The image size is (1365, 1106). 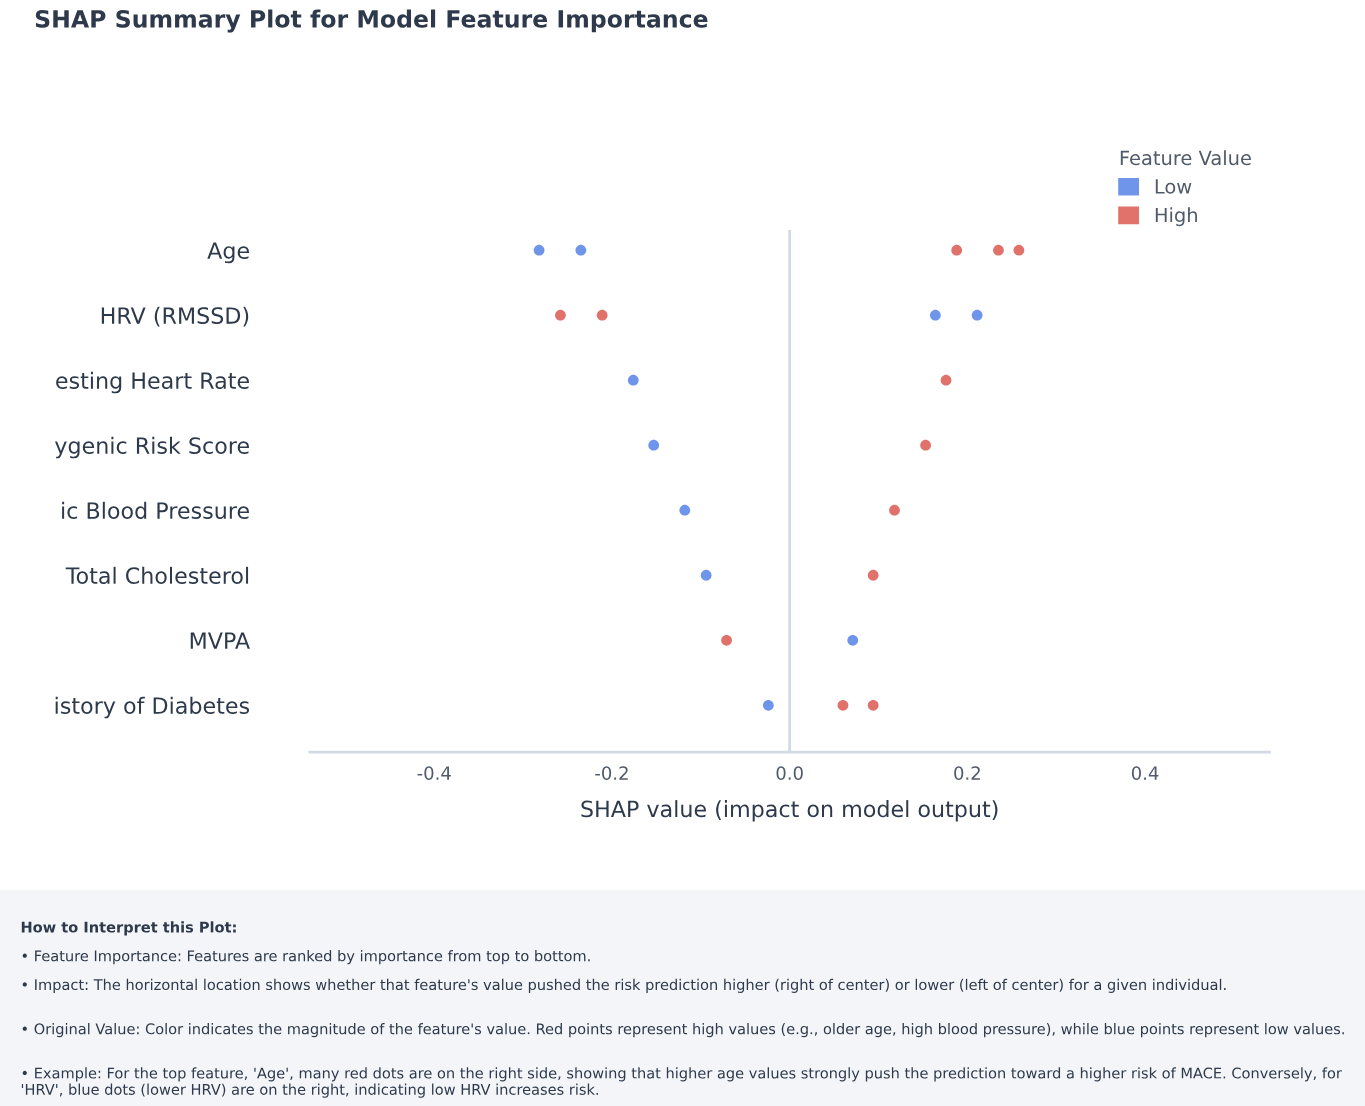 What do you see at coordinates (789, 773) in the screenshot?
I see `x-tick-label: 0.0` at bounding box center [789, 773].